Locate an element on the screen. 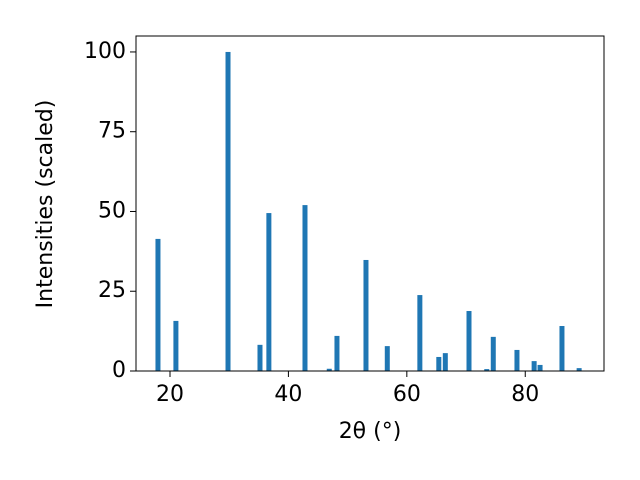  x-tick-label: 20 is located at coordinates (170, 394).